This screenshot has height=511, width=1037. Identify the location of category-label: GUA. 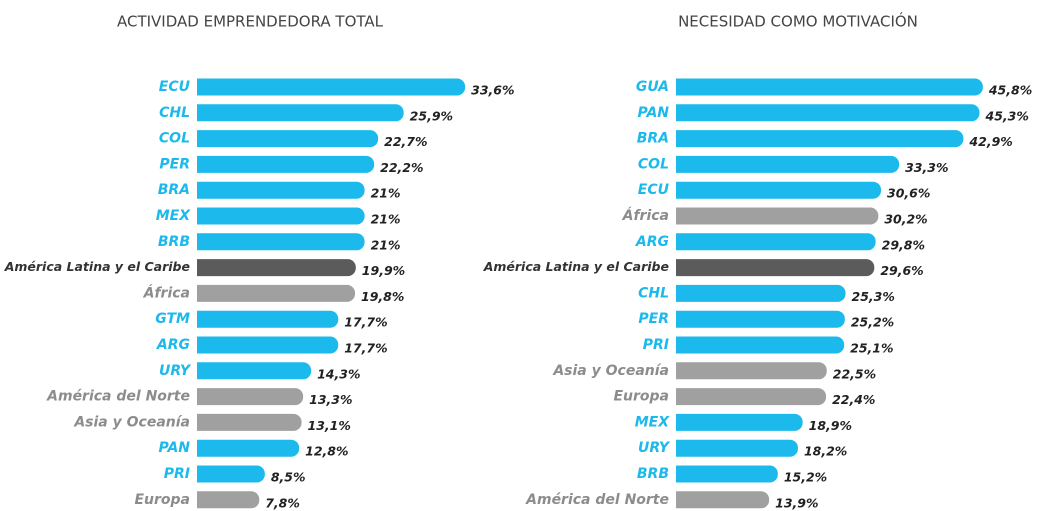
(652, 87).